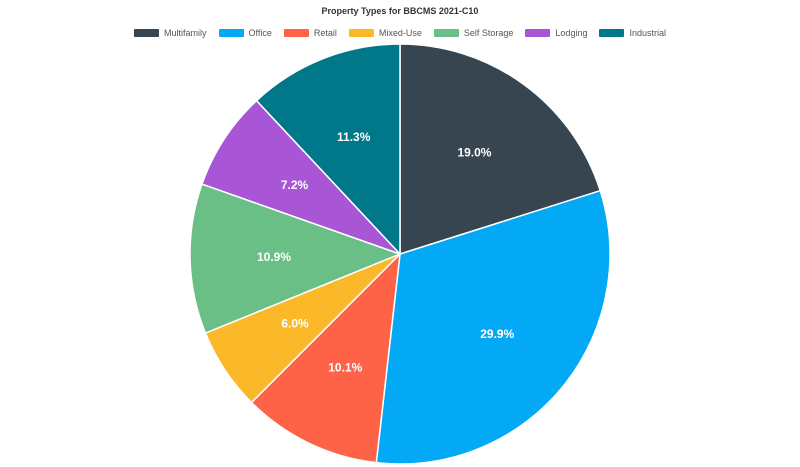  Describe the element at coordinates (310, 33) in the screenshot. I see `legend-item-retail: Retail` at that location.